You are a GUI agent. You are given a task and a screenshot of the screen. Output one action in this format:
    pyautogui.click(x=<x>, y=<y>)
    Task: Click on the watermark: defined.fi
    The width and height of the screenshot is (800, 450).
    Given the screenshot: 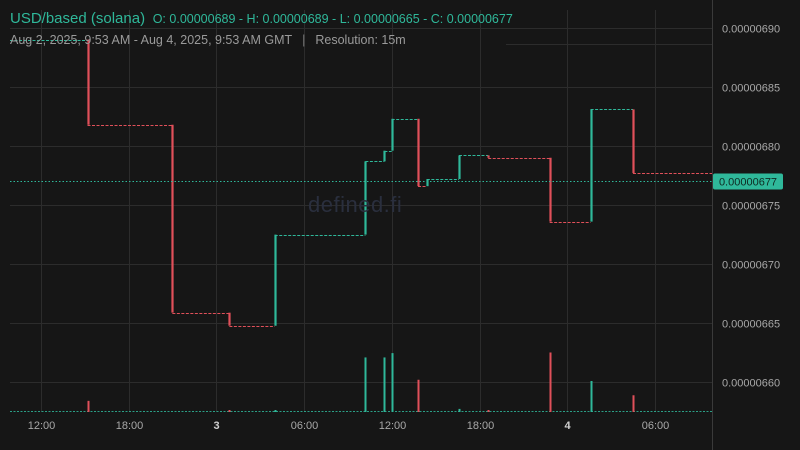 What is the action you would take?
    pyautogui.click(x=355, y=204)
    